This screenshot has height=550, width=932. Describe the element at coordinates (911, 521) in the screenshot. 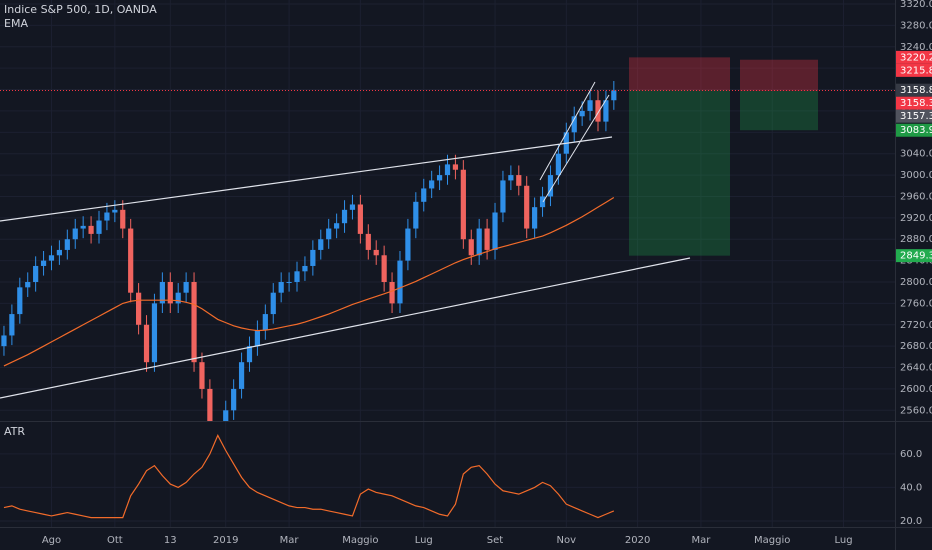

I see `y-tick-label: 20.0` at that location.